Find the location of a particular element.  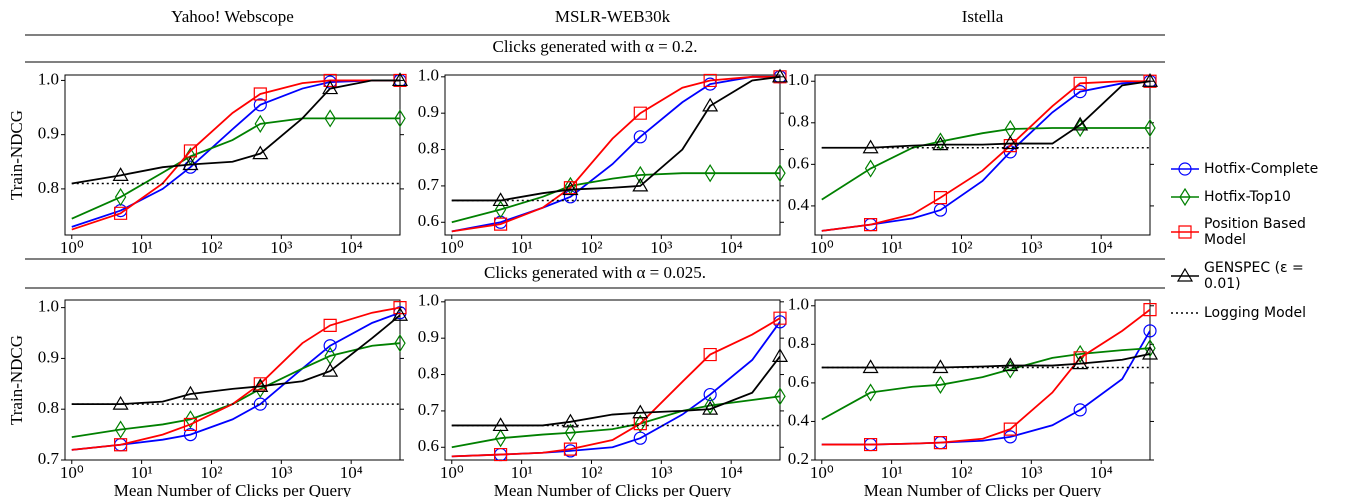

column-title: Yahoo! Webscope is located at coordinates (232, 16).